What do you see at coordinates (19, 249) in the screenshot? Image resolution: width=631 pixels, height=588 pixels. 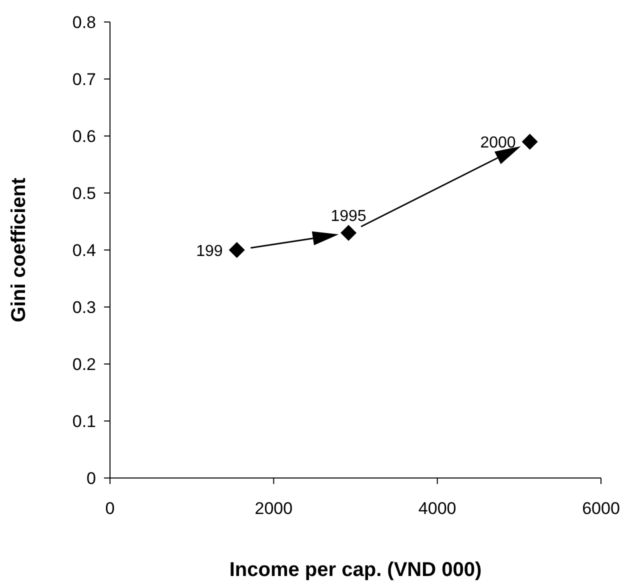 I see `y-axis-title: Gini coefficient` at bounding box center [19, 249].